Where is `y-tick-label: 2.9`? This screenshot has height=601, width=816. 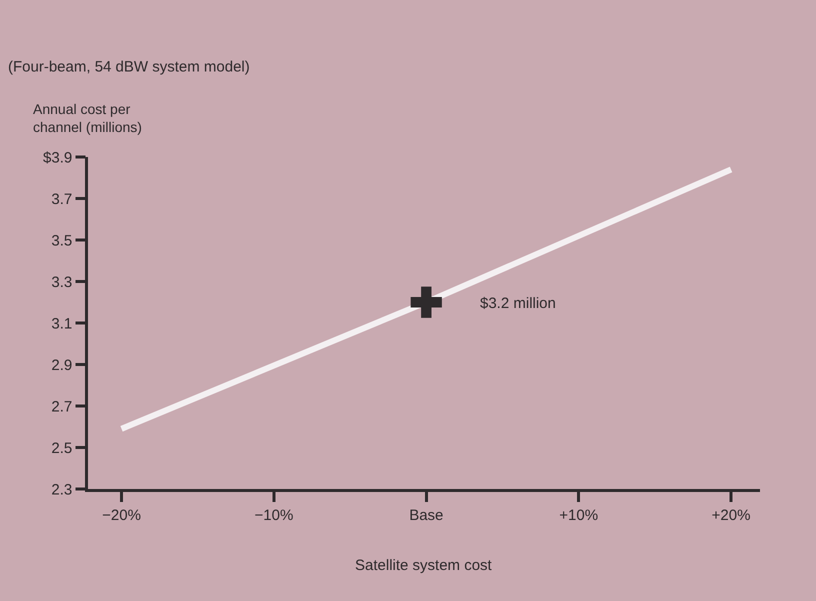 y-tick-label: 2.9 is located at coordinates (61, 365).